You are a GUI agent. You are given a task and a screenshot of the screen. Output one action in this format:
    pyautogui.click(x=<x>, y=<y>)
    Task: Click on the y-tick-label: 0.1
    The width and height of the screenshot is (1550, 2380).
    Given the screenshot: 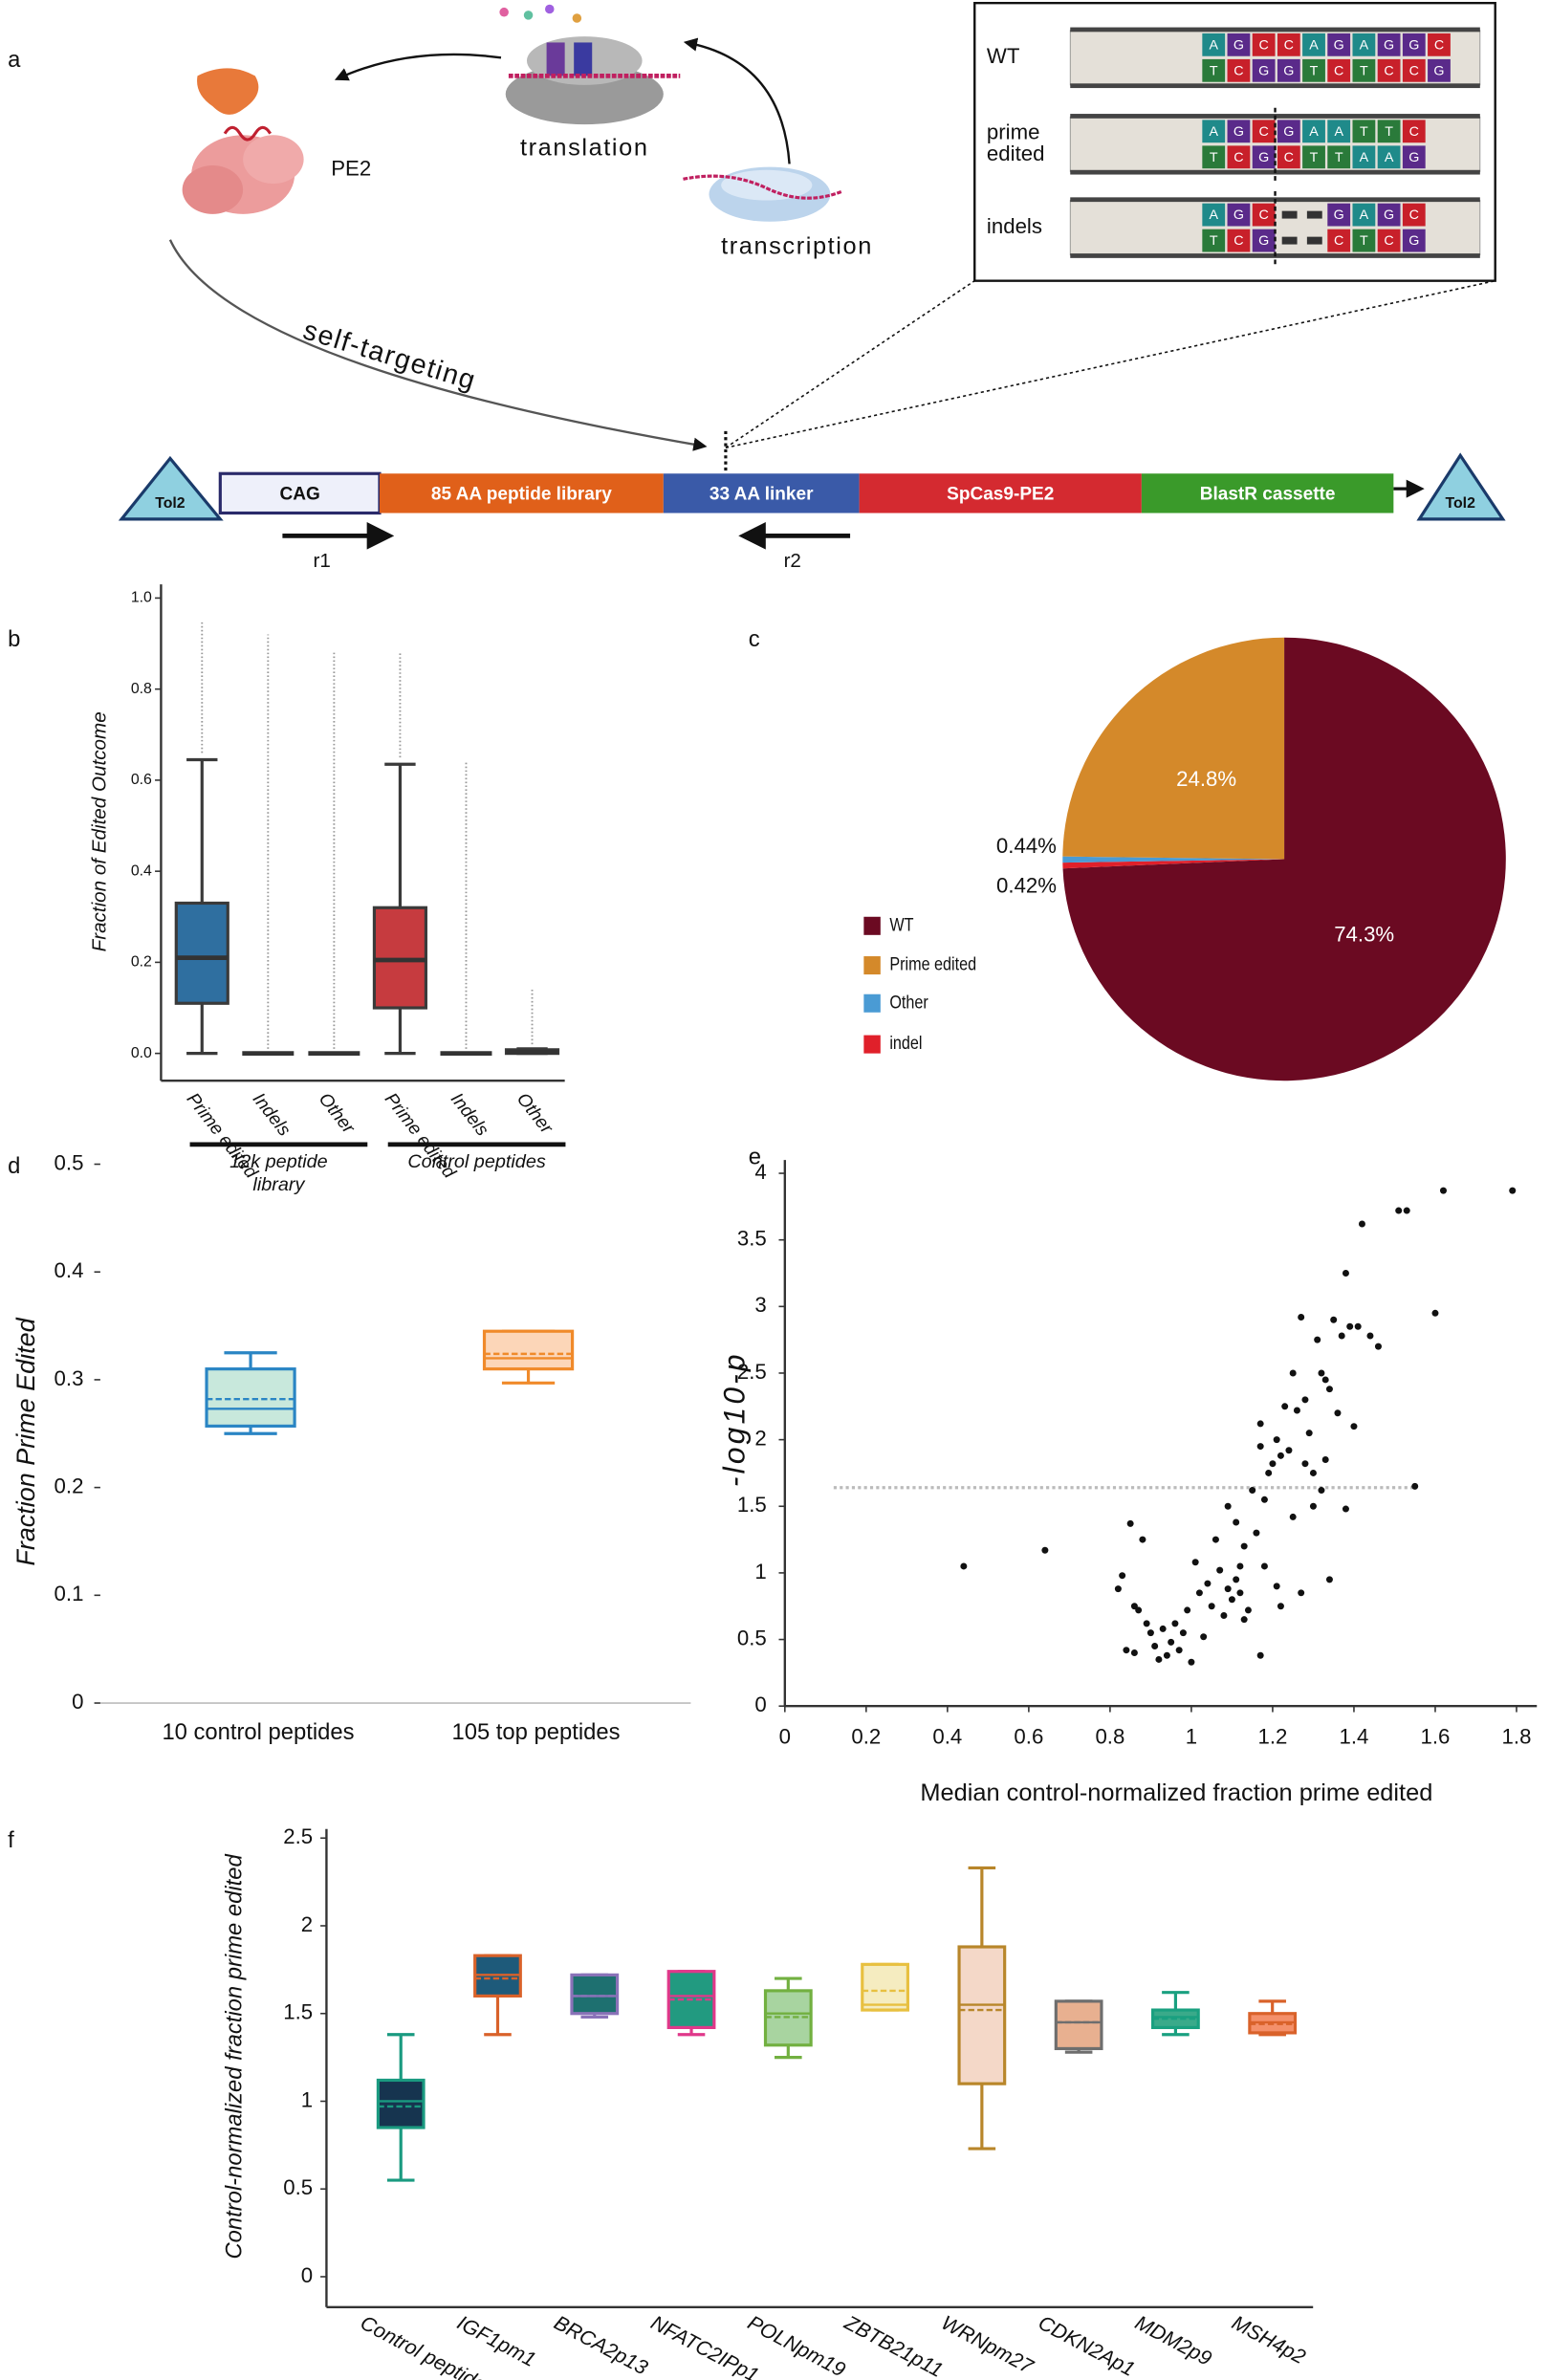 What is the action you would take?
    pyautogui.click(x=69, y=1593)
    